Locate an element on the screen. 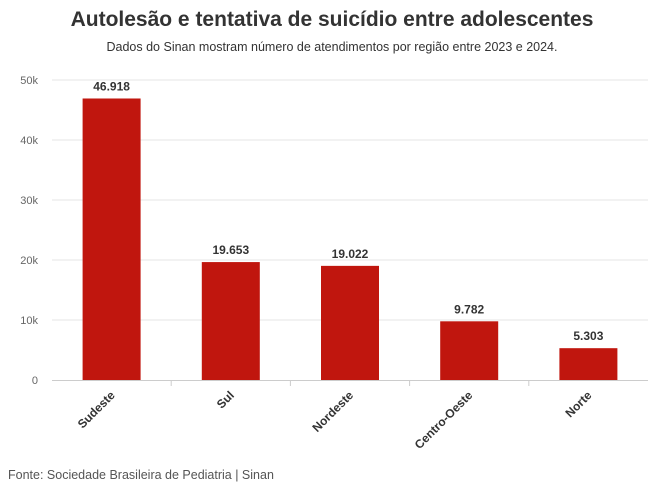 The width and height of the screenshot is (664, 495). bar-sudeste is located at coordinates (111, 239).